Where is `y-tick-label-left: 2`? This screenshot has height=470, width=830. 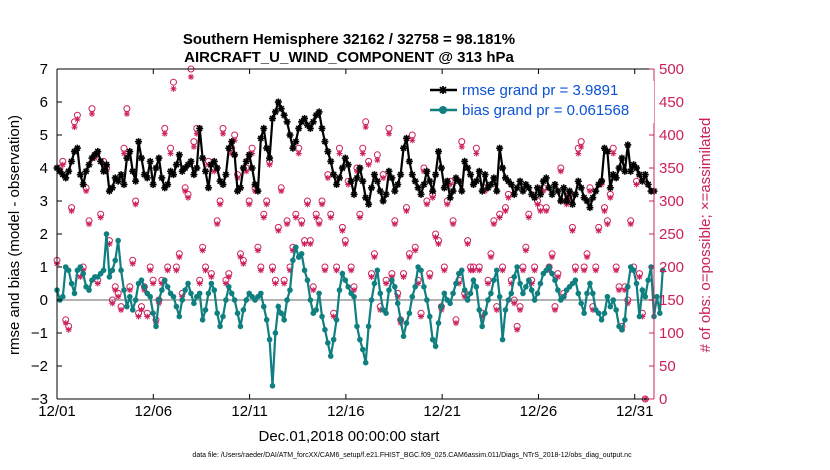
y-tick-label-left: 2 is located at coordinates (44, 234).